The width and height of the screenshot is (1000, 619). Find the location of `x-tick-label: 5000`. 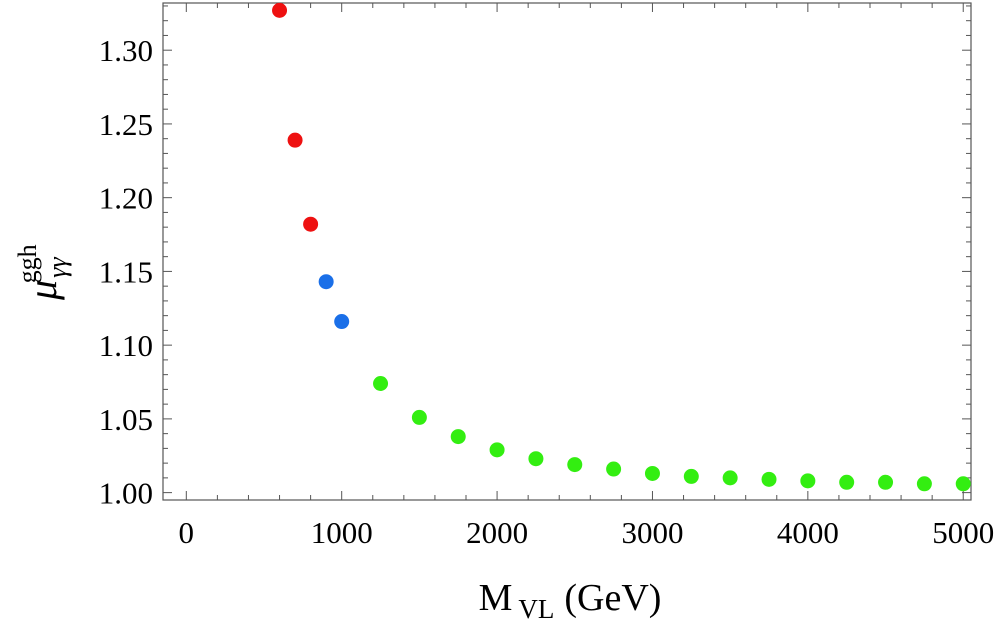

x-tick-label: 5000 is located at coordinates (963, 532).